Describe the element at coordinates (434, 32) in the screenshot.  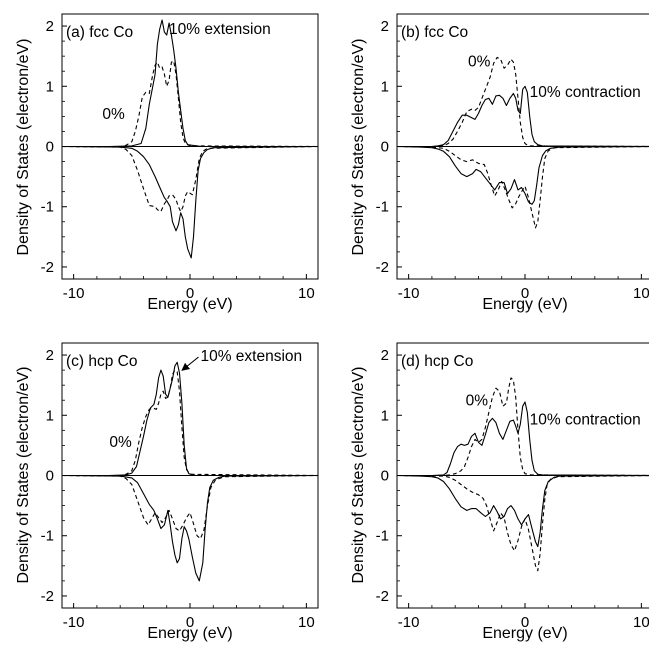
I see `panel-label: (b) fcc Co` at that location.